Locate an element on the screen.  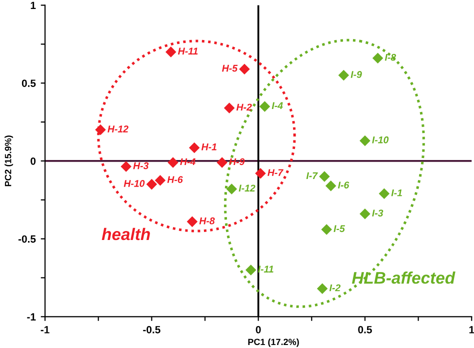
annotation: H-5 is located at coordinates (230, 68).